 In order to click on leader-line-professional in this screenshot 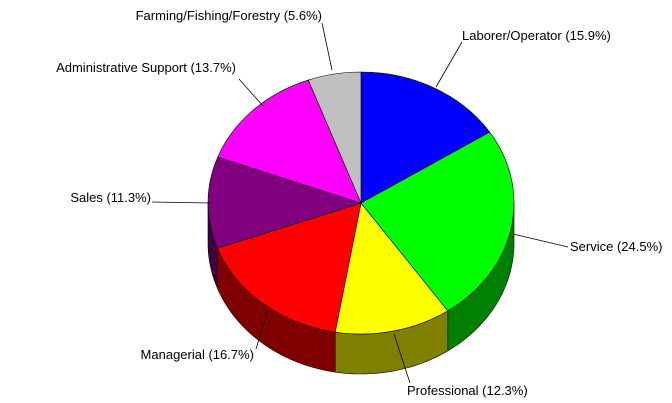, I will do `click(402, 358)`.